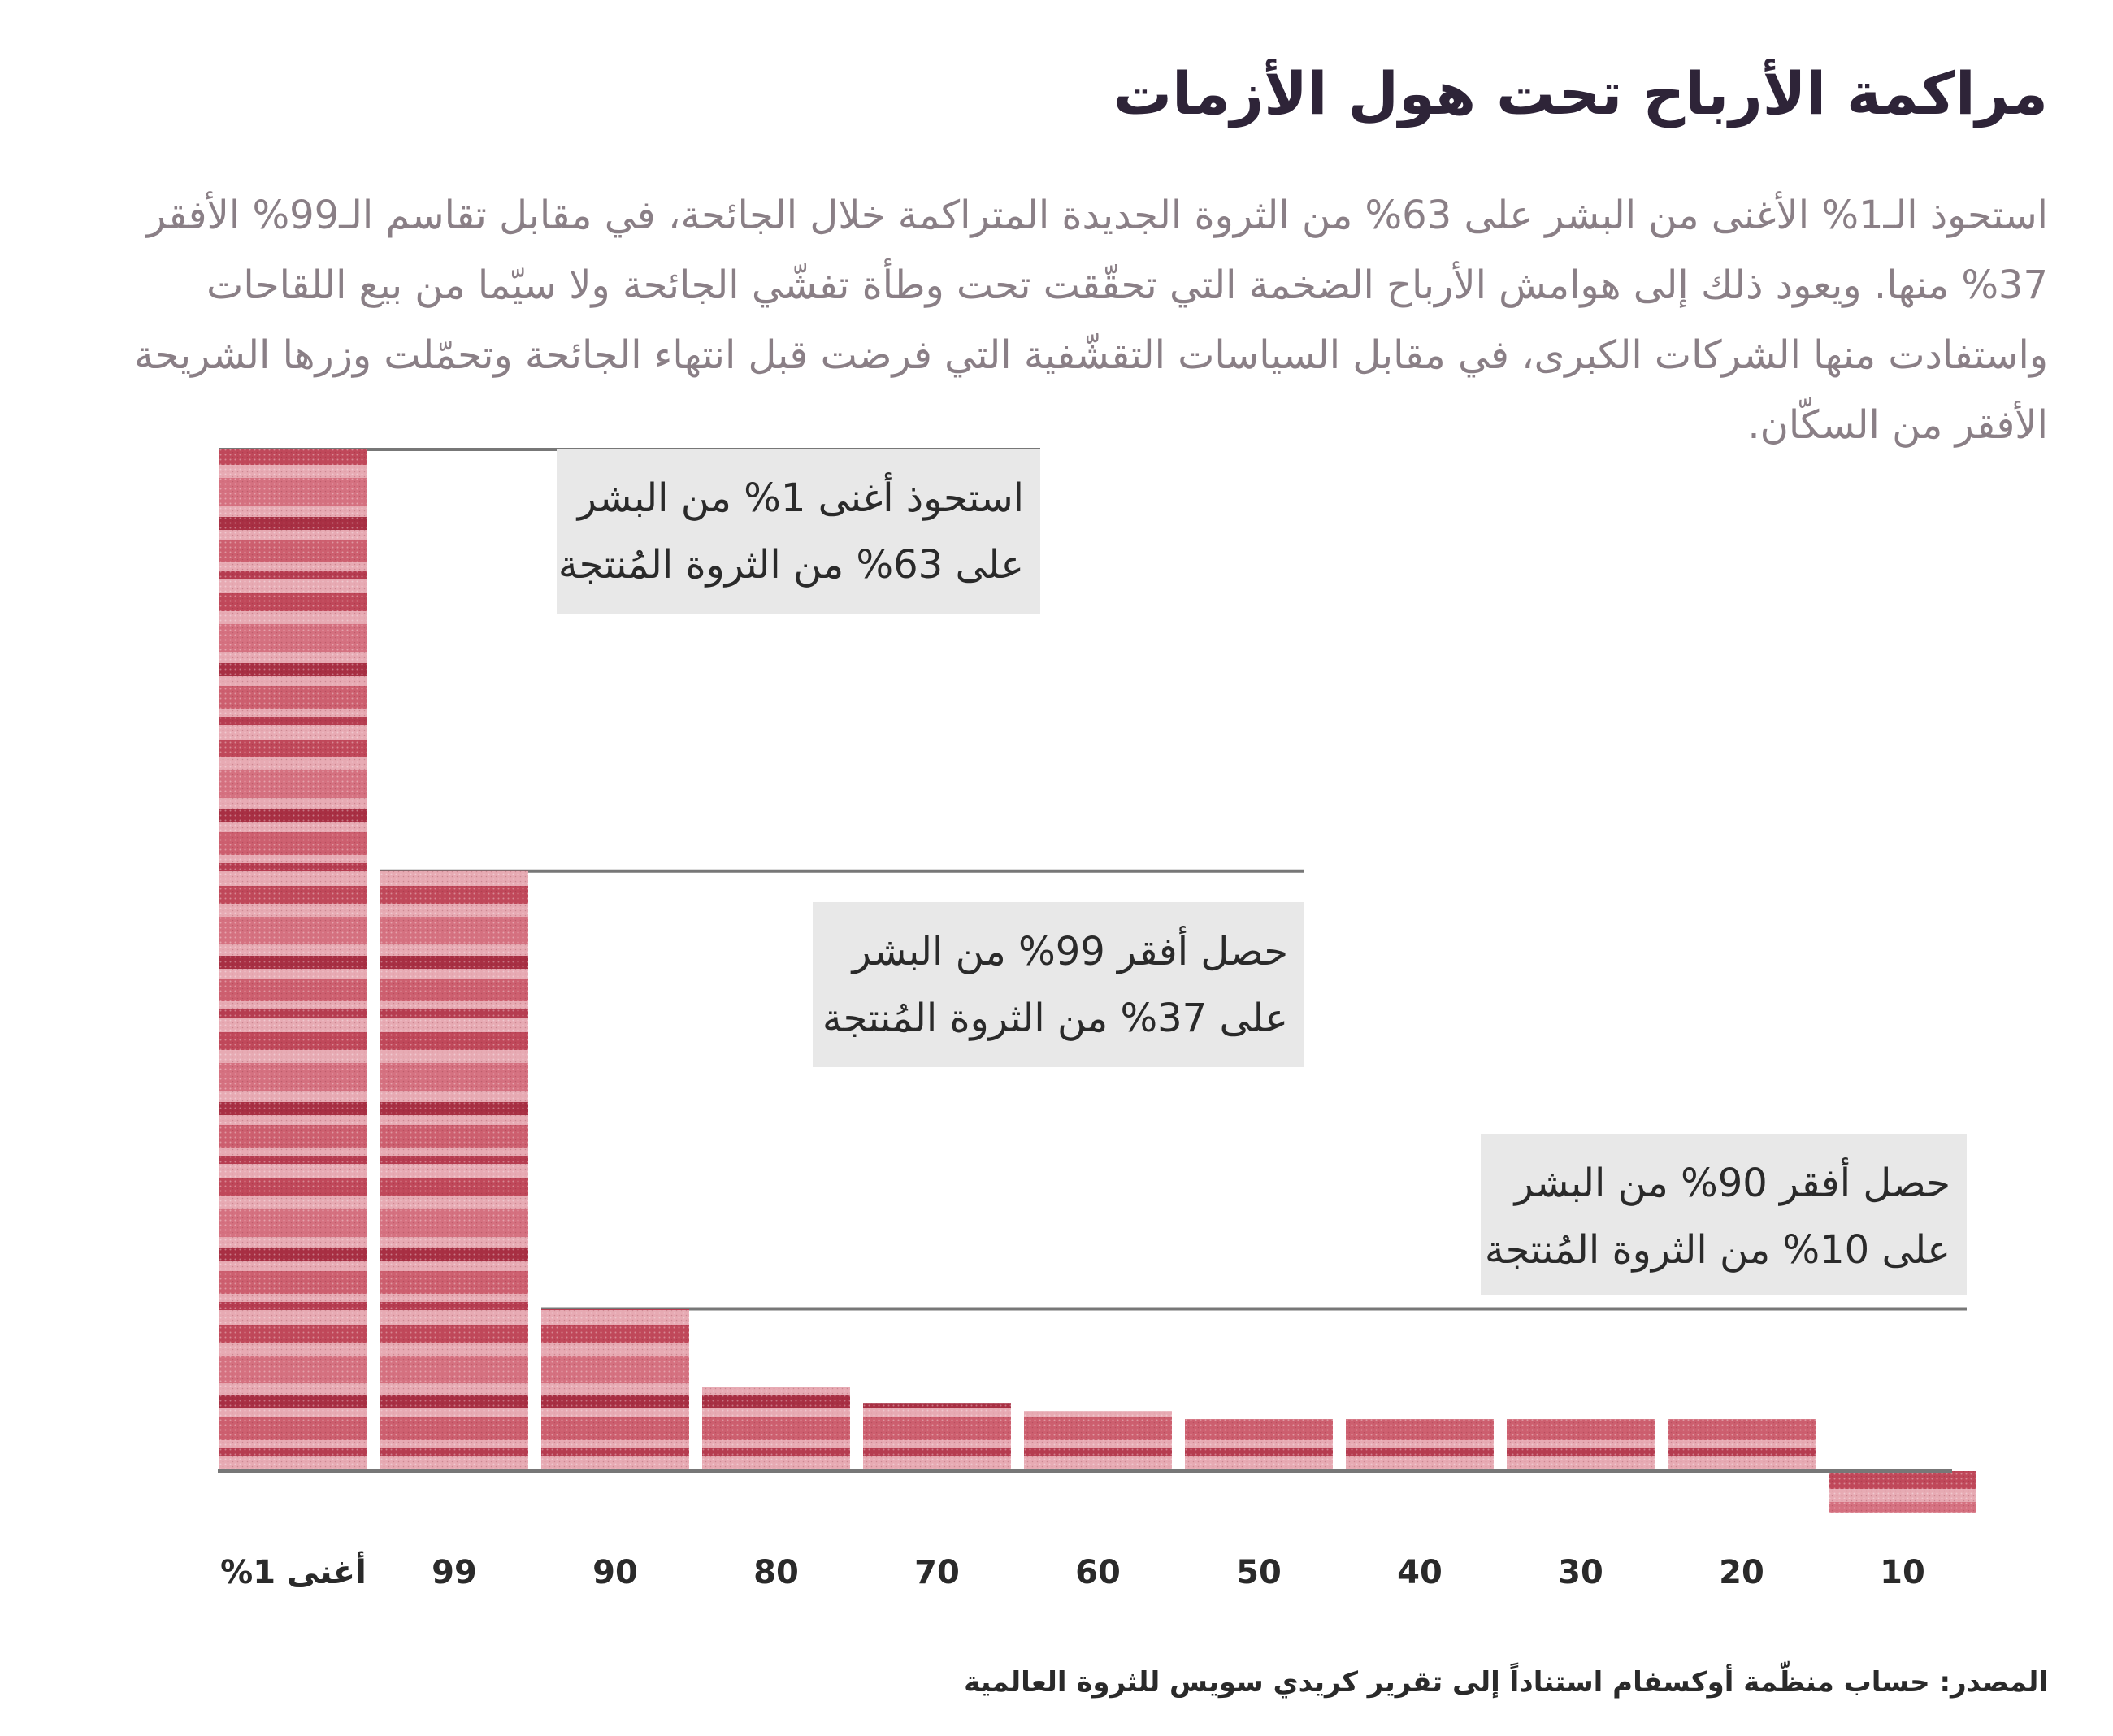 Image resolution: width=2113 pixels, height=1736 pixels. Describe the element at coordinates (1902, 1572) in the screenshot. I see `x-tick-label-11: 10` at that location.